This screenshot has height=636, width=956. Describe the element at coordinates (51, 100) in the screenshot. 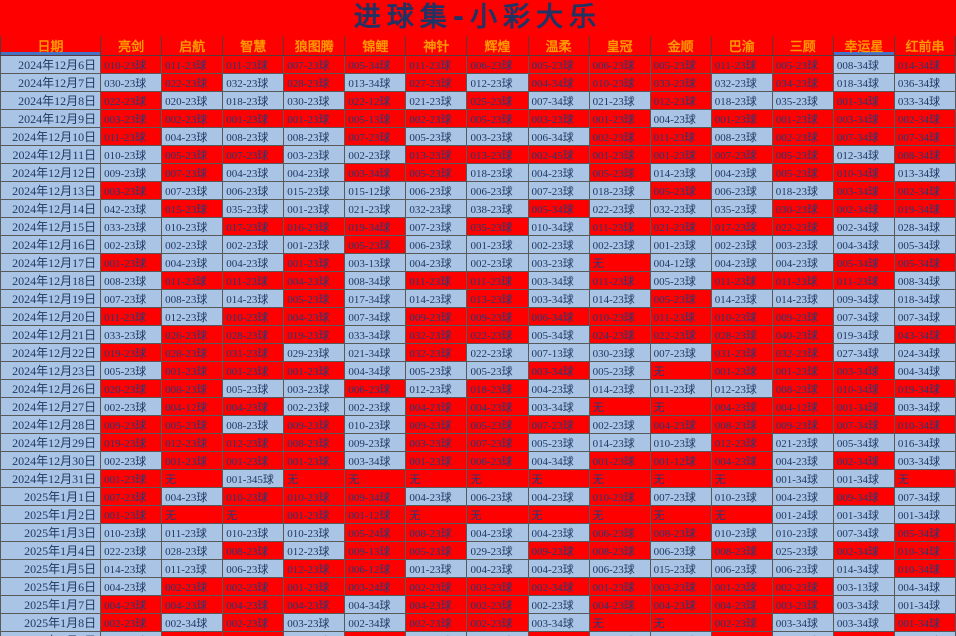

I see `date-cell: 2024年12月8日` at that location.